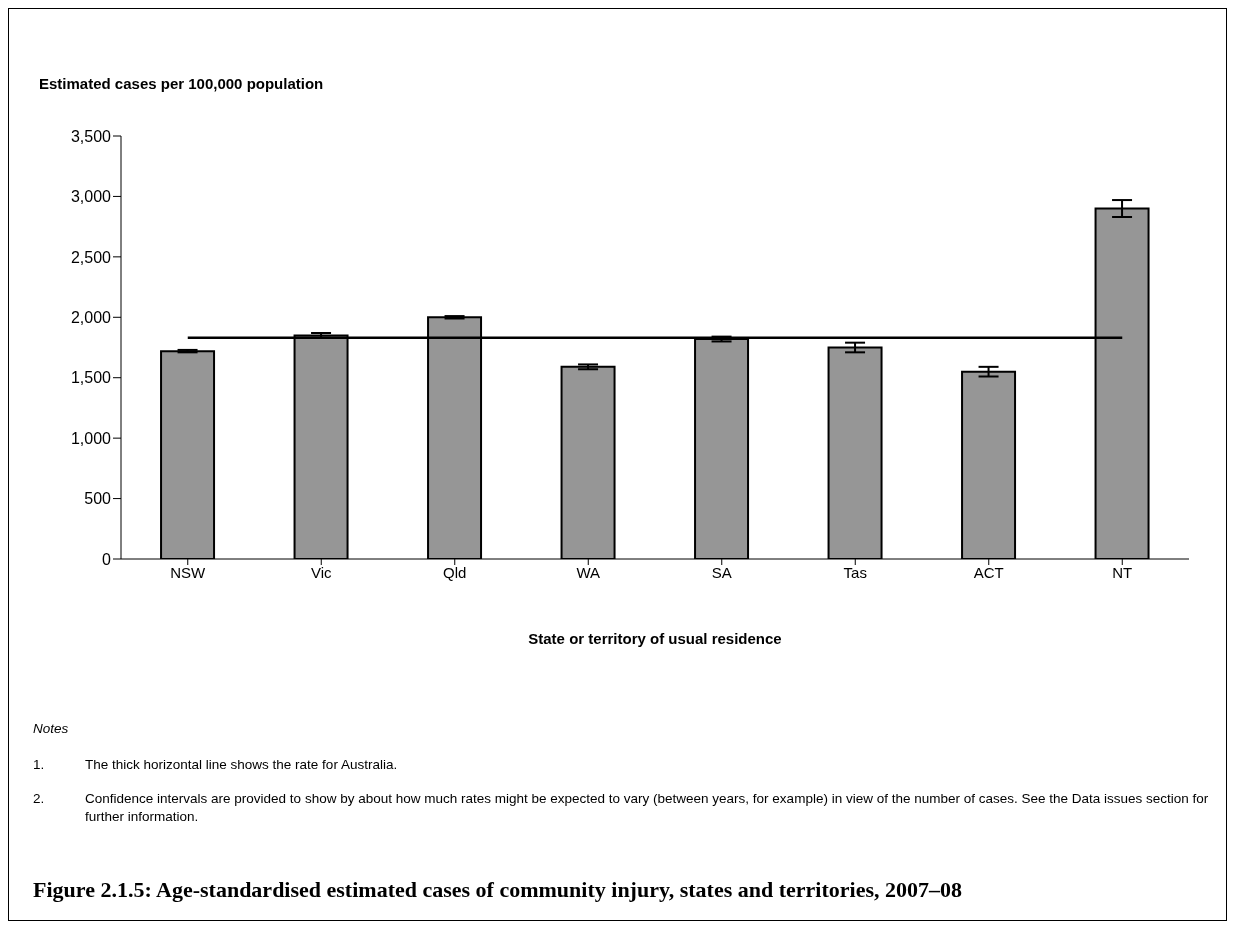 The width and height of the screenshot is (1237, 931). Describe the element at coordinates (91, 136) in the screenshot. I see `y-tick-label: 3,500` at that location.